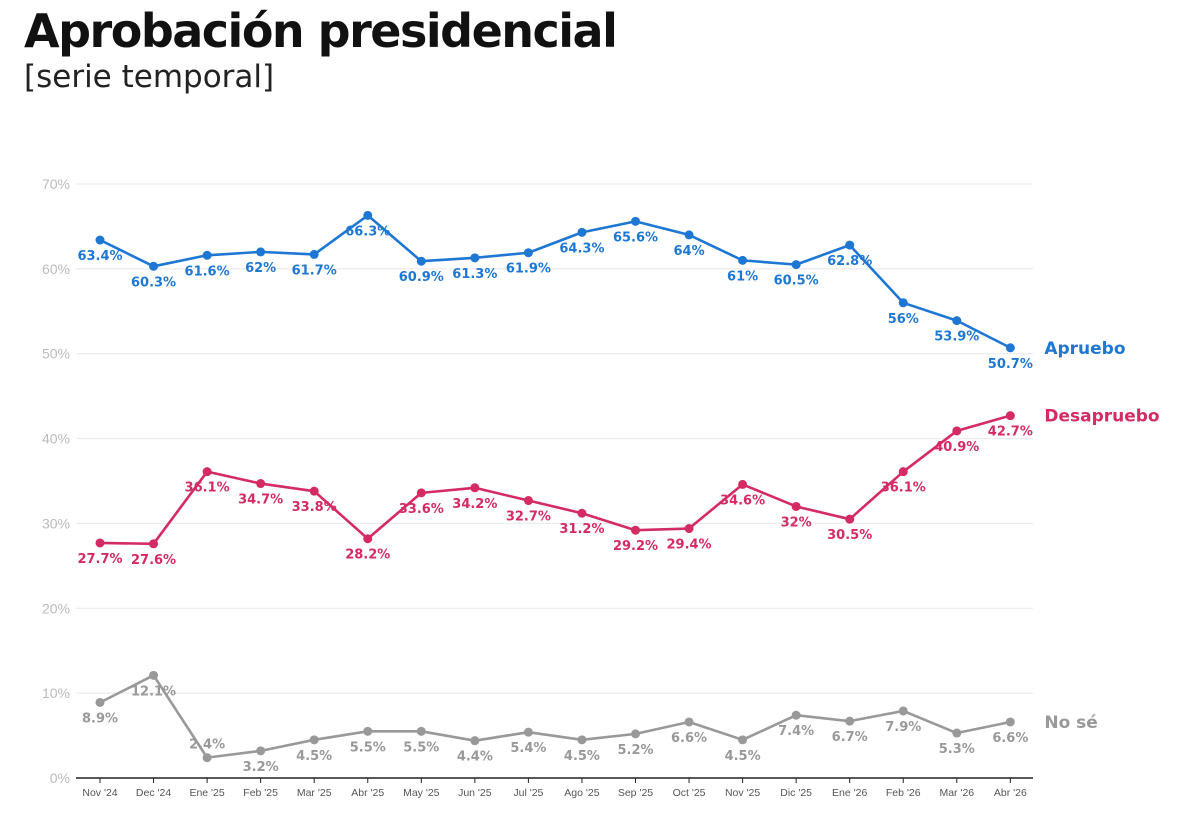  What do you see at coordinates (153, 560) in the screenshot?
I see `data-label: 27.6%` at bounding box center [153, 560].